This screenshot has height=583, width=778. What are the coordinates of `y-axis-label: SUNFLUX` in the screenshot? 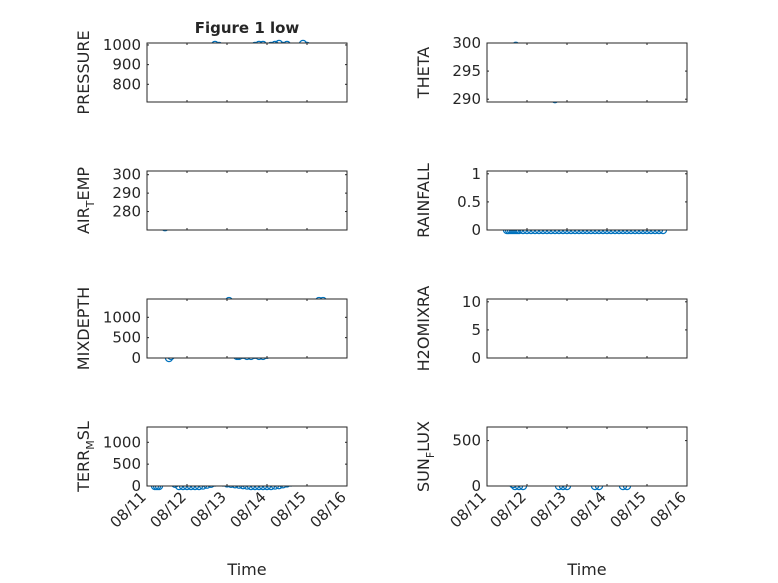 It's located at (425, 456).